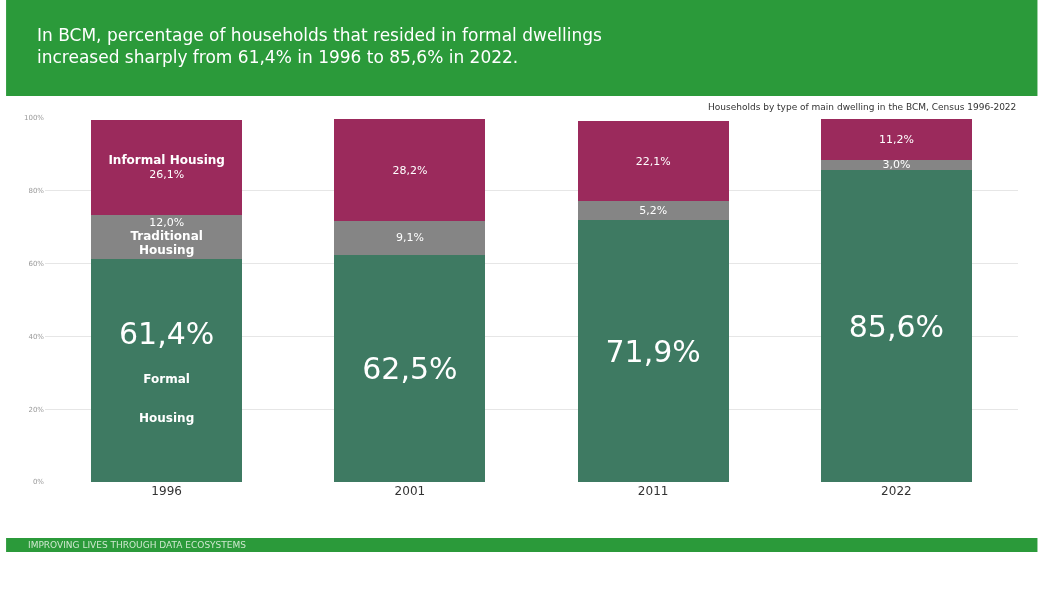  I want to click on data-label: 12,0%, so click(167, 222).